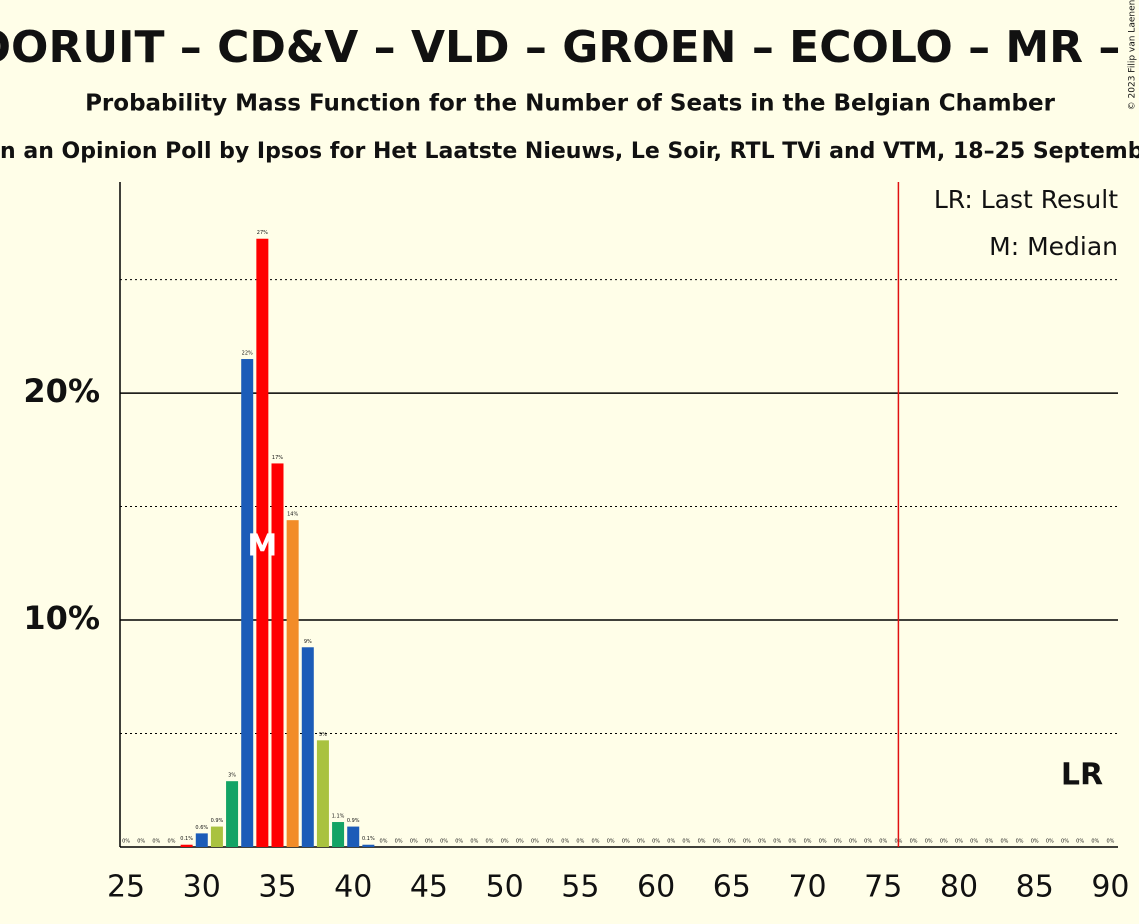 This screenshot has height=924, width=1139. What do you see at coordinates (656, 887) in the screenshot?
I see `x-tick-label: 60` at bounding box center [656, 887].